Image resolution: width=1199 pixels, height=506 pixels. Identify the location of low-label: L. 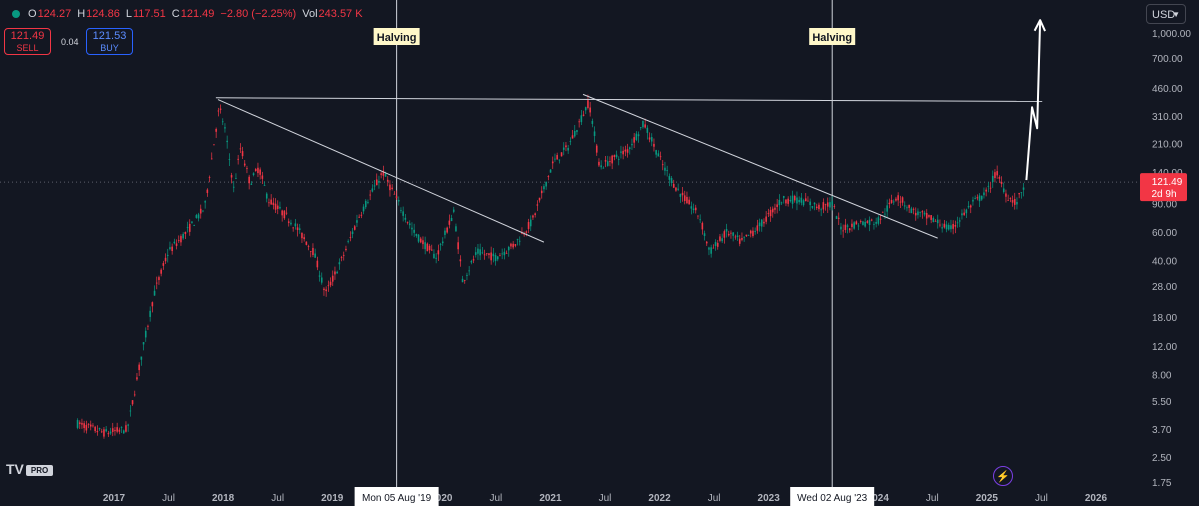
(128, 14).